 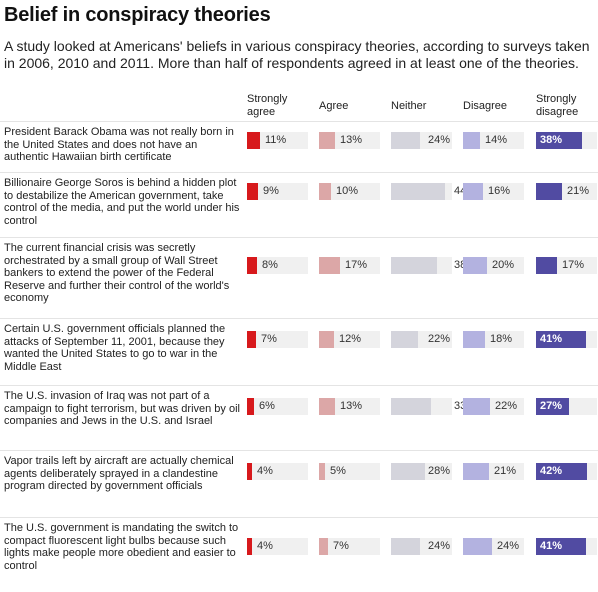 What do you see at coordinates (338, 471) in the screenshot?
I see `value-label: 5%` at bounding box center [338, 471].